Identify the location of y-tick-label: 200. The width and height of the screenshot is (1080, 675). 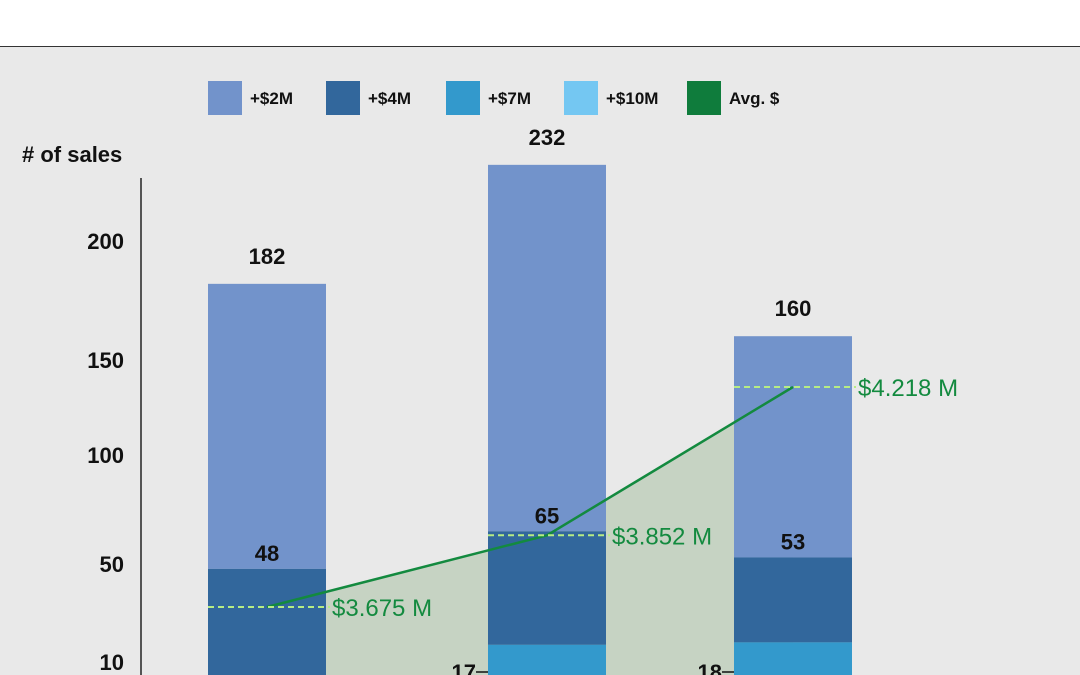
(105, 241).